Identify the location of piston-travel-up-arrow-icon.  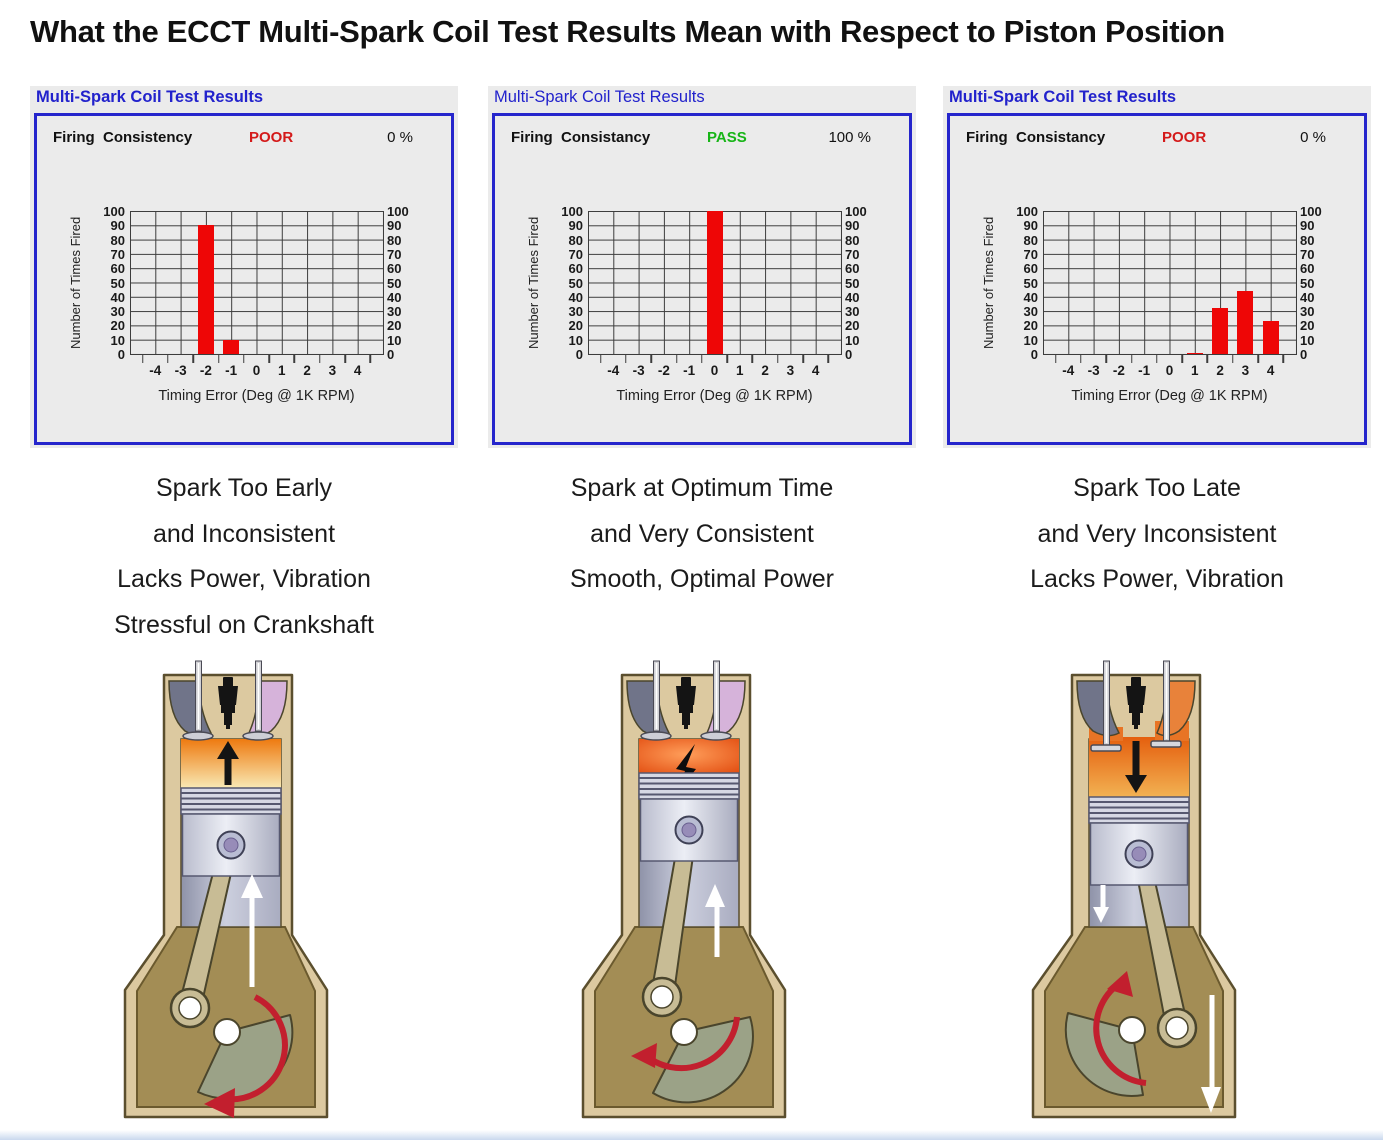
(715, 920).